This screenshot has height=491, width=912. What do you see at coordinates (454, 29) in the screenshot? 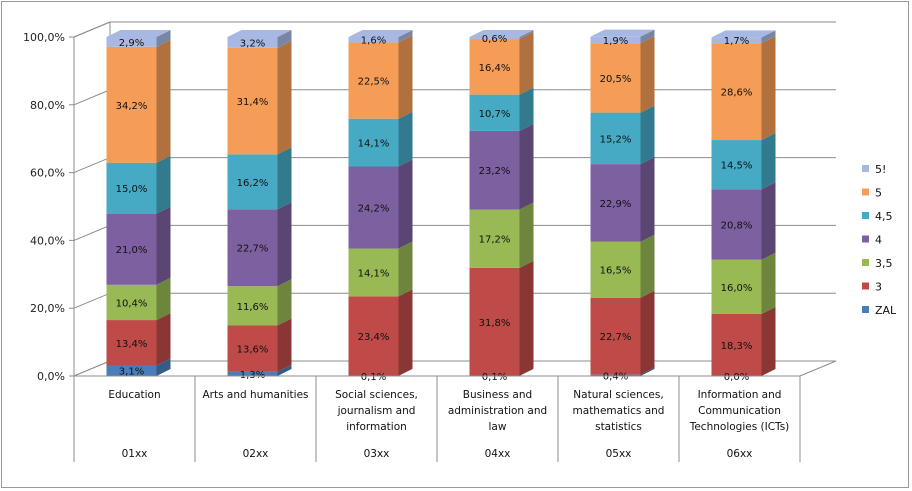
I see `gridline` at bounding box center [454, 29].